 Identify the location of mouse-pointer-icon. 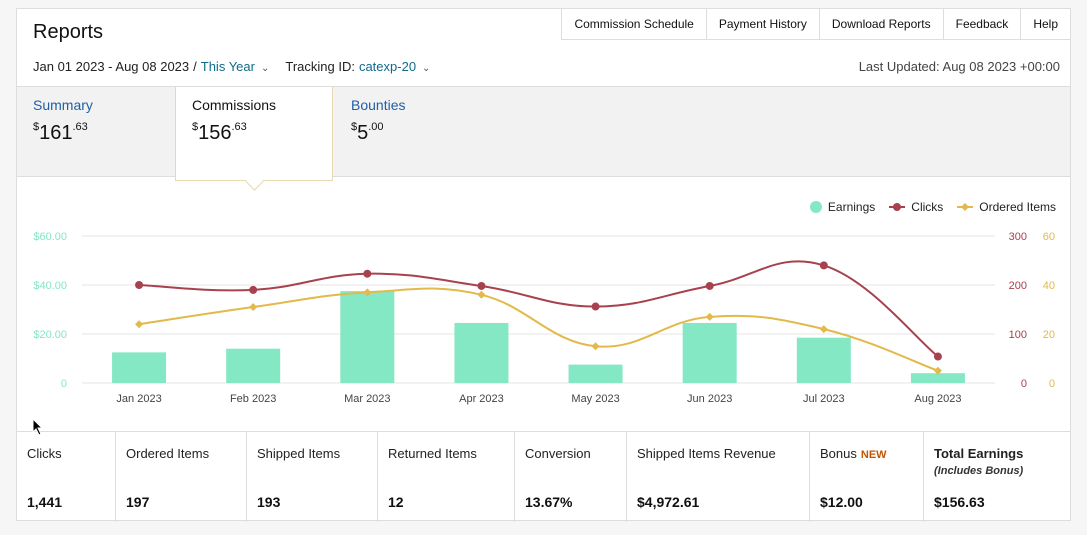
(38, 427).